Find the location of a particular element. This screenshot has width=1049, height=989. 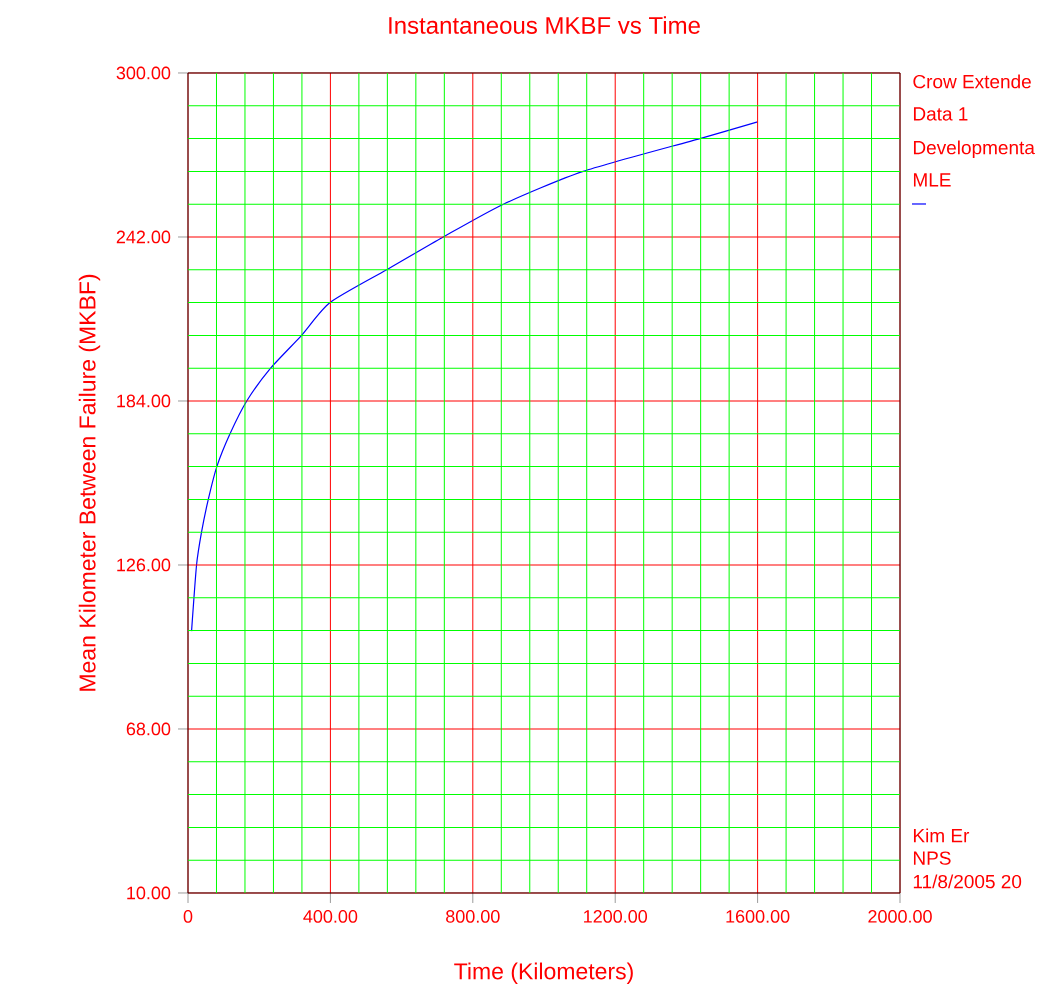

y-tick-label: 68.00 is located at coordinates (148, 729).